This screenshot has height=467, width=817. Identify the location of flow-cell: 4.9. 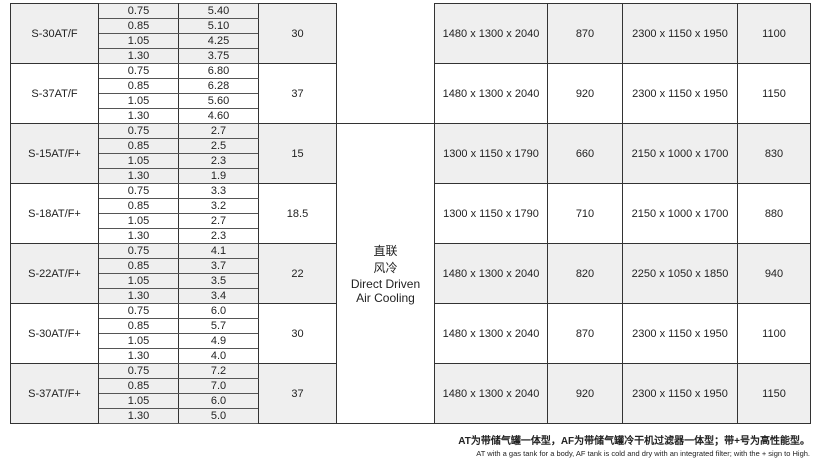
(218, 341).